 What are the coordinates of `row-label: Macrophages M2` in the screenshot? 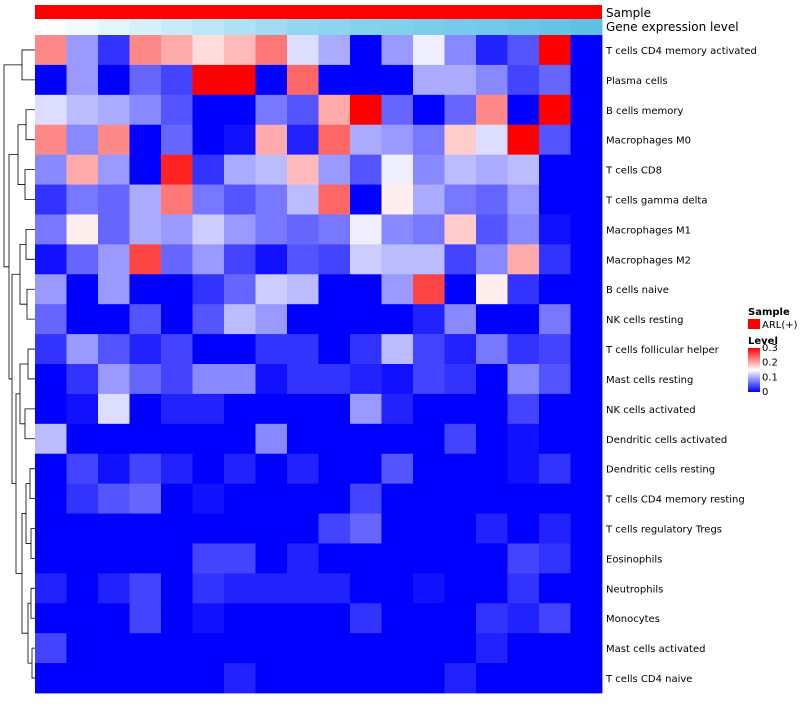 It's located at (648, 260).